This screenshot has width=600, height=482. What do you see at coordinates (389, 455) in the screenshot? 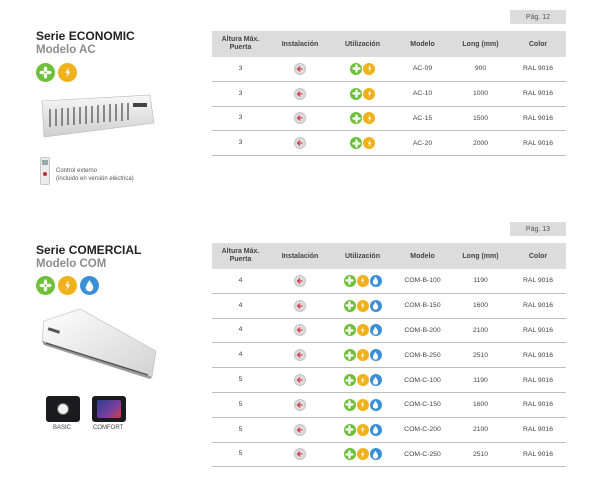
I see `table-row: 5 COM-C-250 2510 RAL 9016` at bounding box center [389, 455].